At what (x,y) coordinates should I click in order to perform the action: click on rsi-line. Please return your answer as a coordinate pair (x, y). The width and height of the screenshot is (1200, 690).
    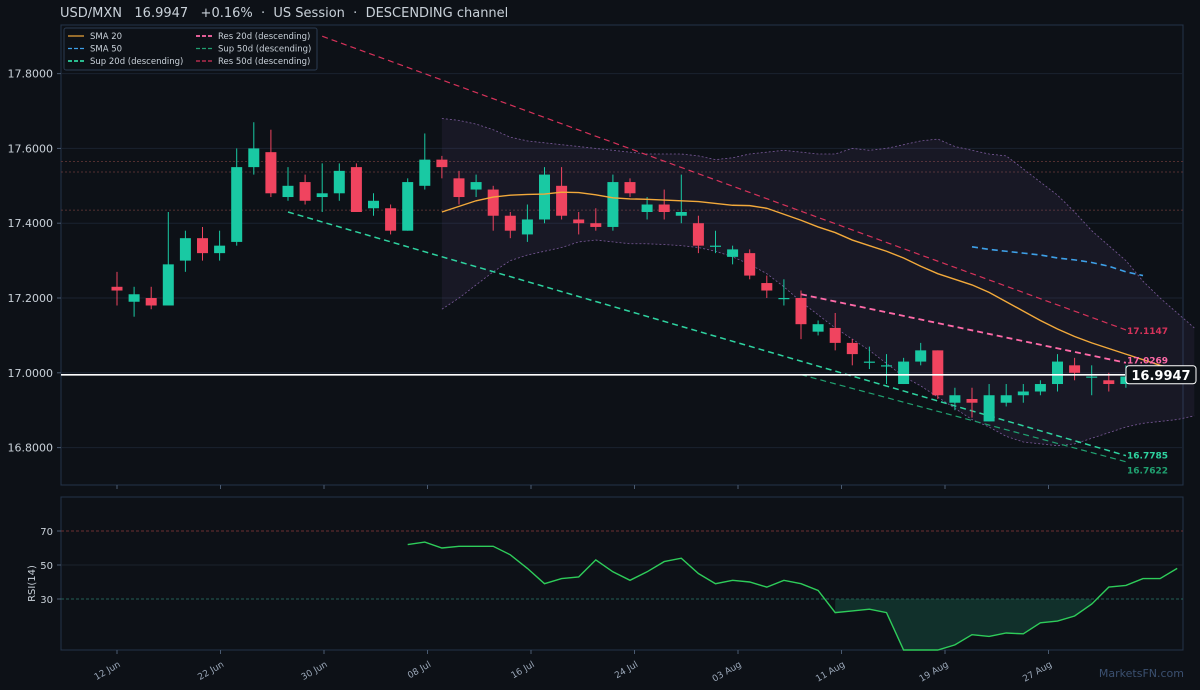
    Looking at the image, I should click on (792, 596).